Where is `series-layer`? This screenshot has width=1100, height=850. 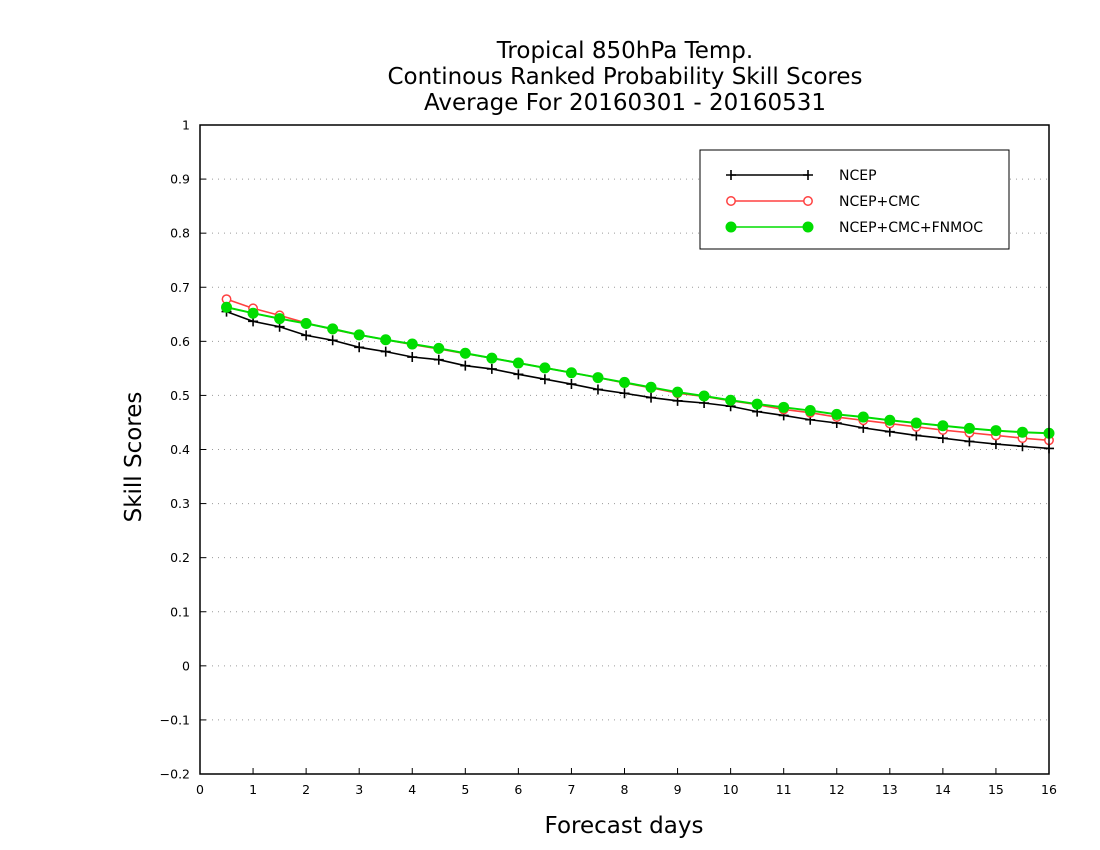
series-layer is located at coordinates (638, 374).